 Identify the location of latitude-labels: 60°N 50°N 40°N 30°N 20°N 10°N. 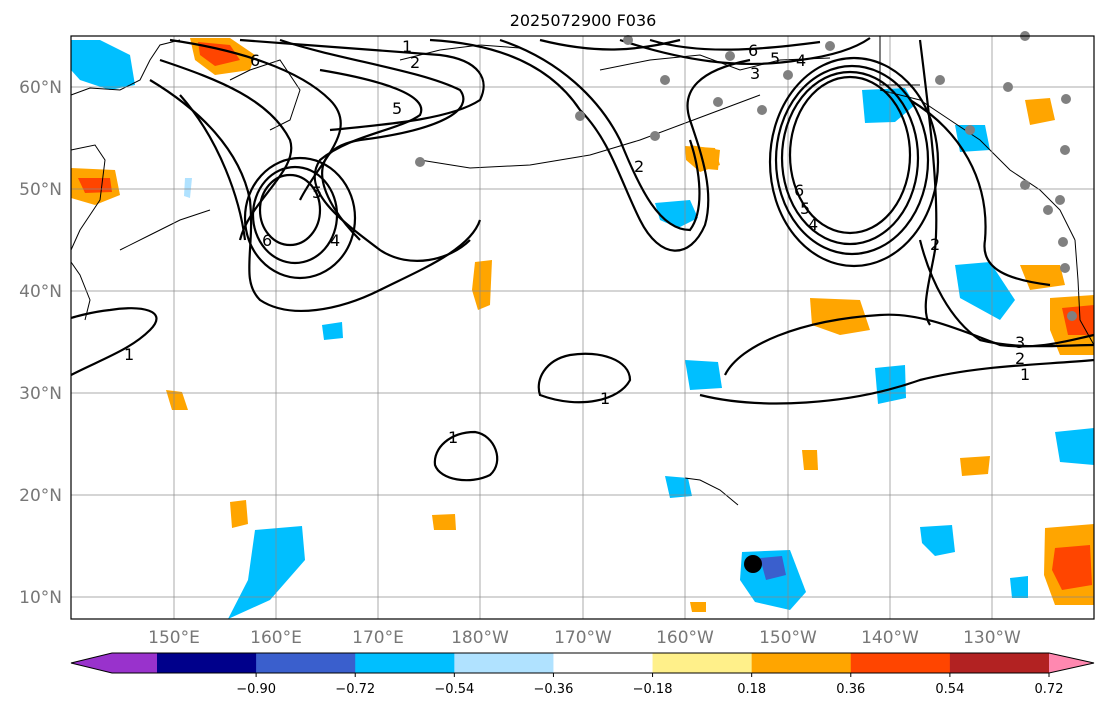
(40, 343).